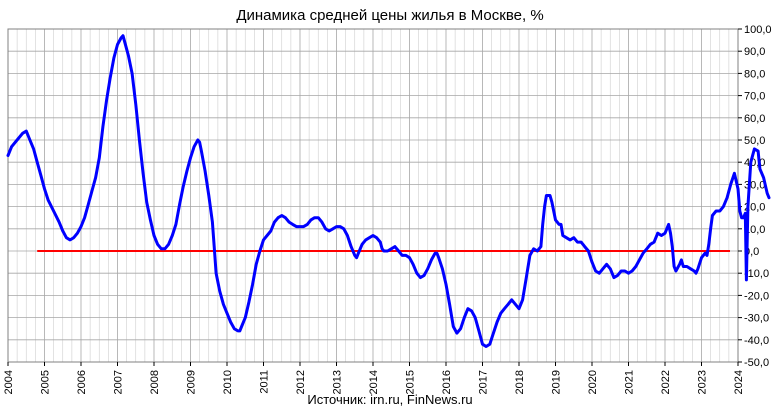  What do you see at coordinates (9, 382) in the screenshot?
I see `x-tick-label: 2004` at bounding box center [9, 382].